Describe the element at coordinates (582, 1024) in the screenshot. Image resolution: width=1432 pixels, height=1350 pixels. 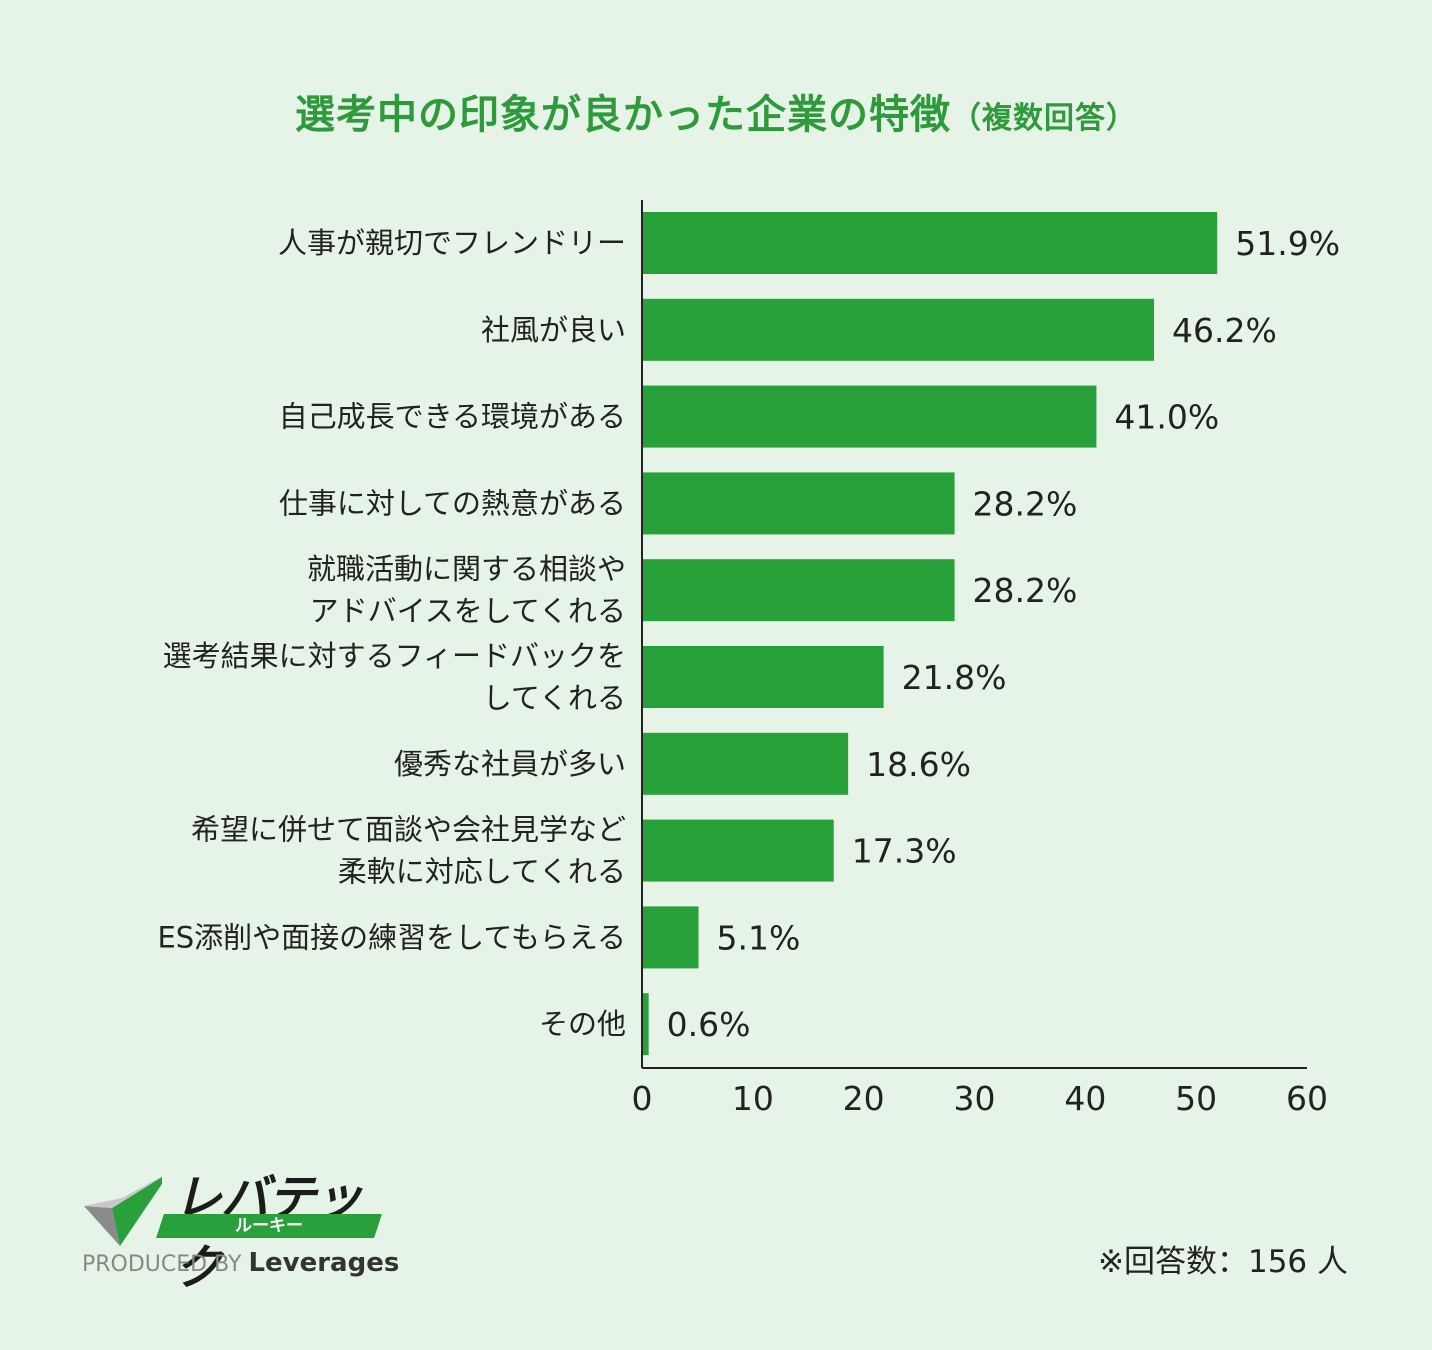
I see `category-label: その他` at that location.